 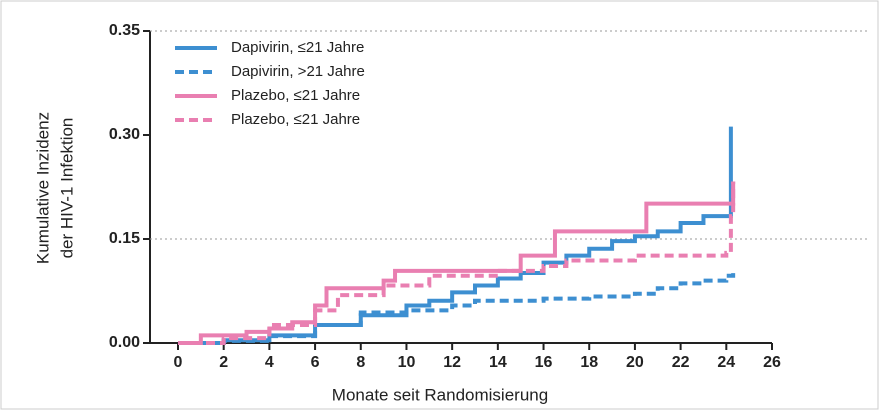 I want to click on x-tick-label: 16, so click(x=544, y=362).